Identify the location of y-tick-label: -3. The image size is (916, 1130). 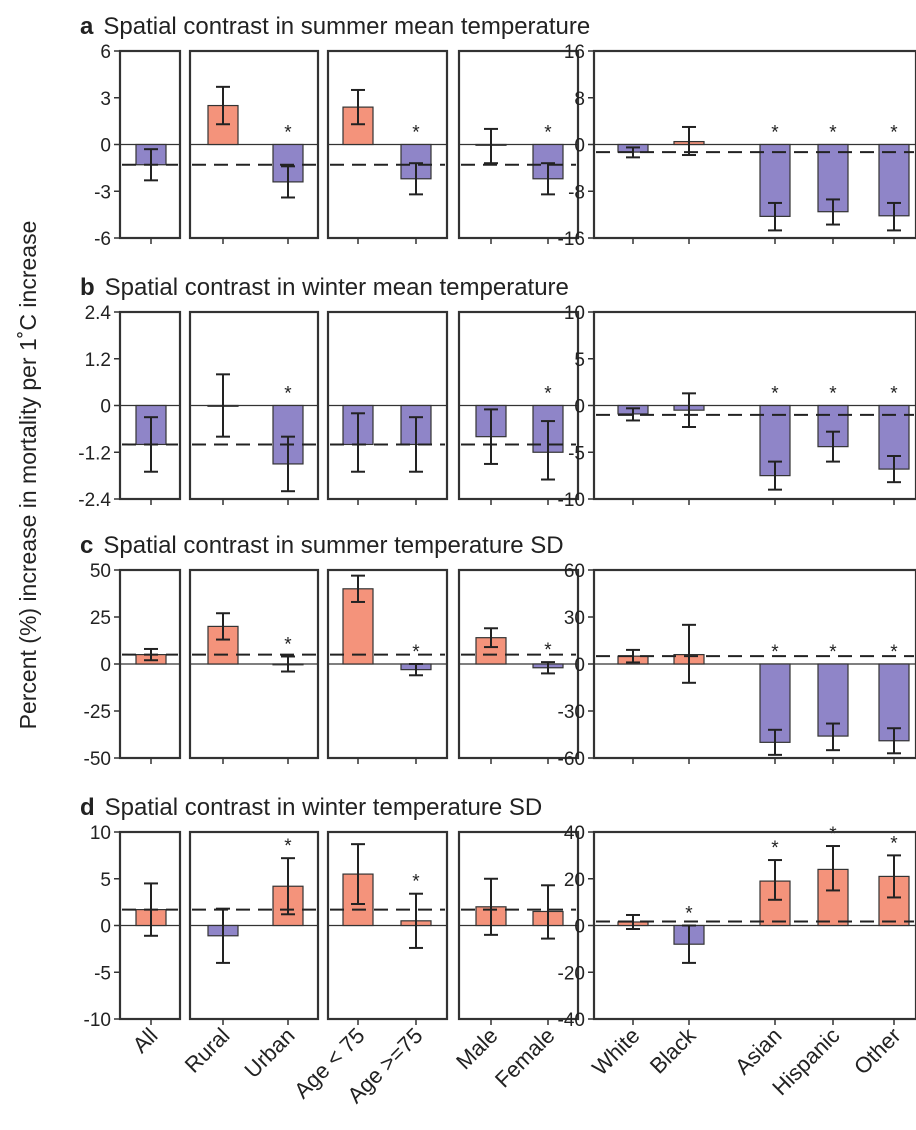
(102, 192).